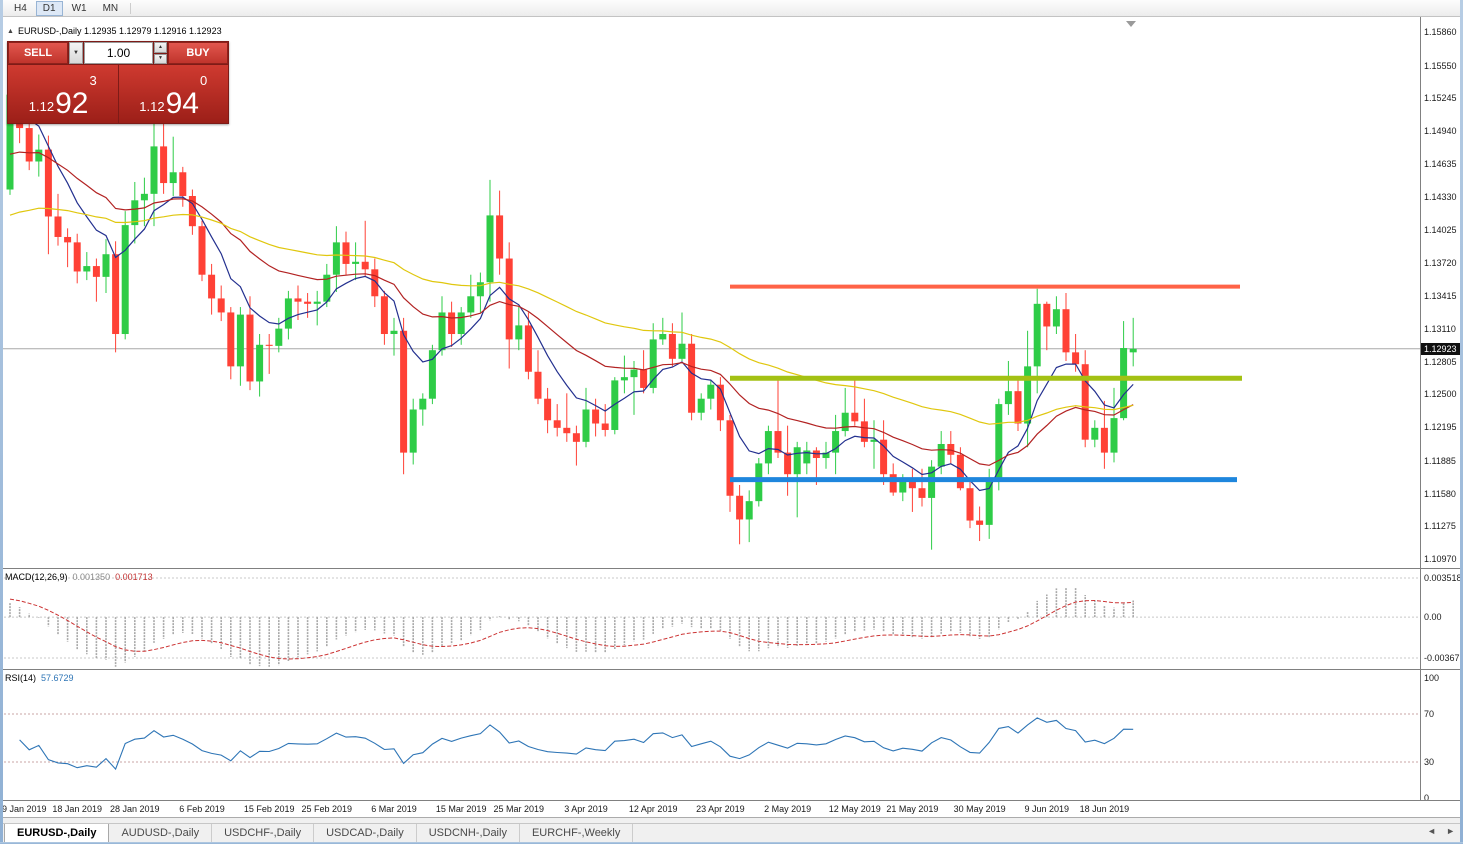 The height and width of the screenshot is (844, 1463). I want to click on bottom-strip, so click(731, 820).